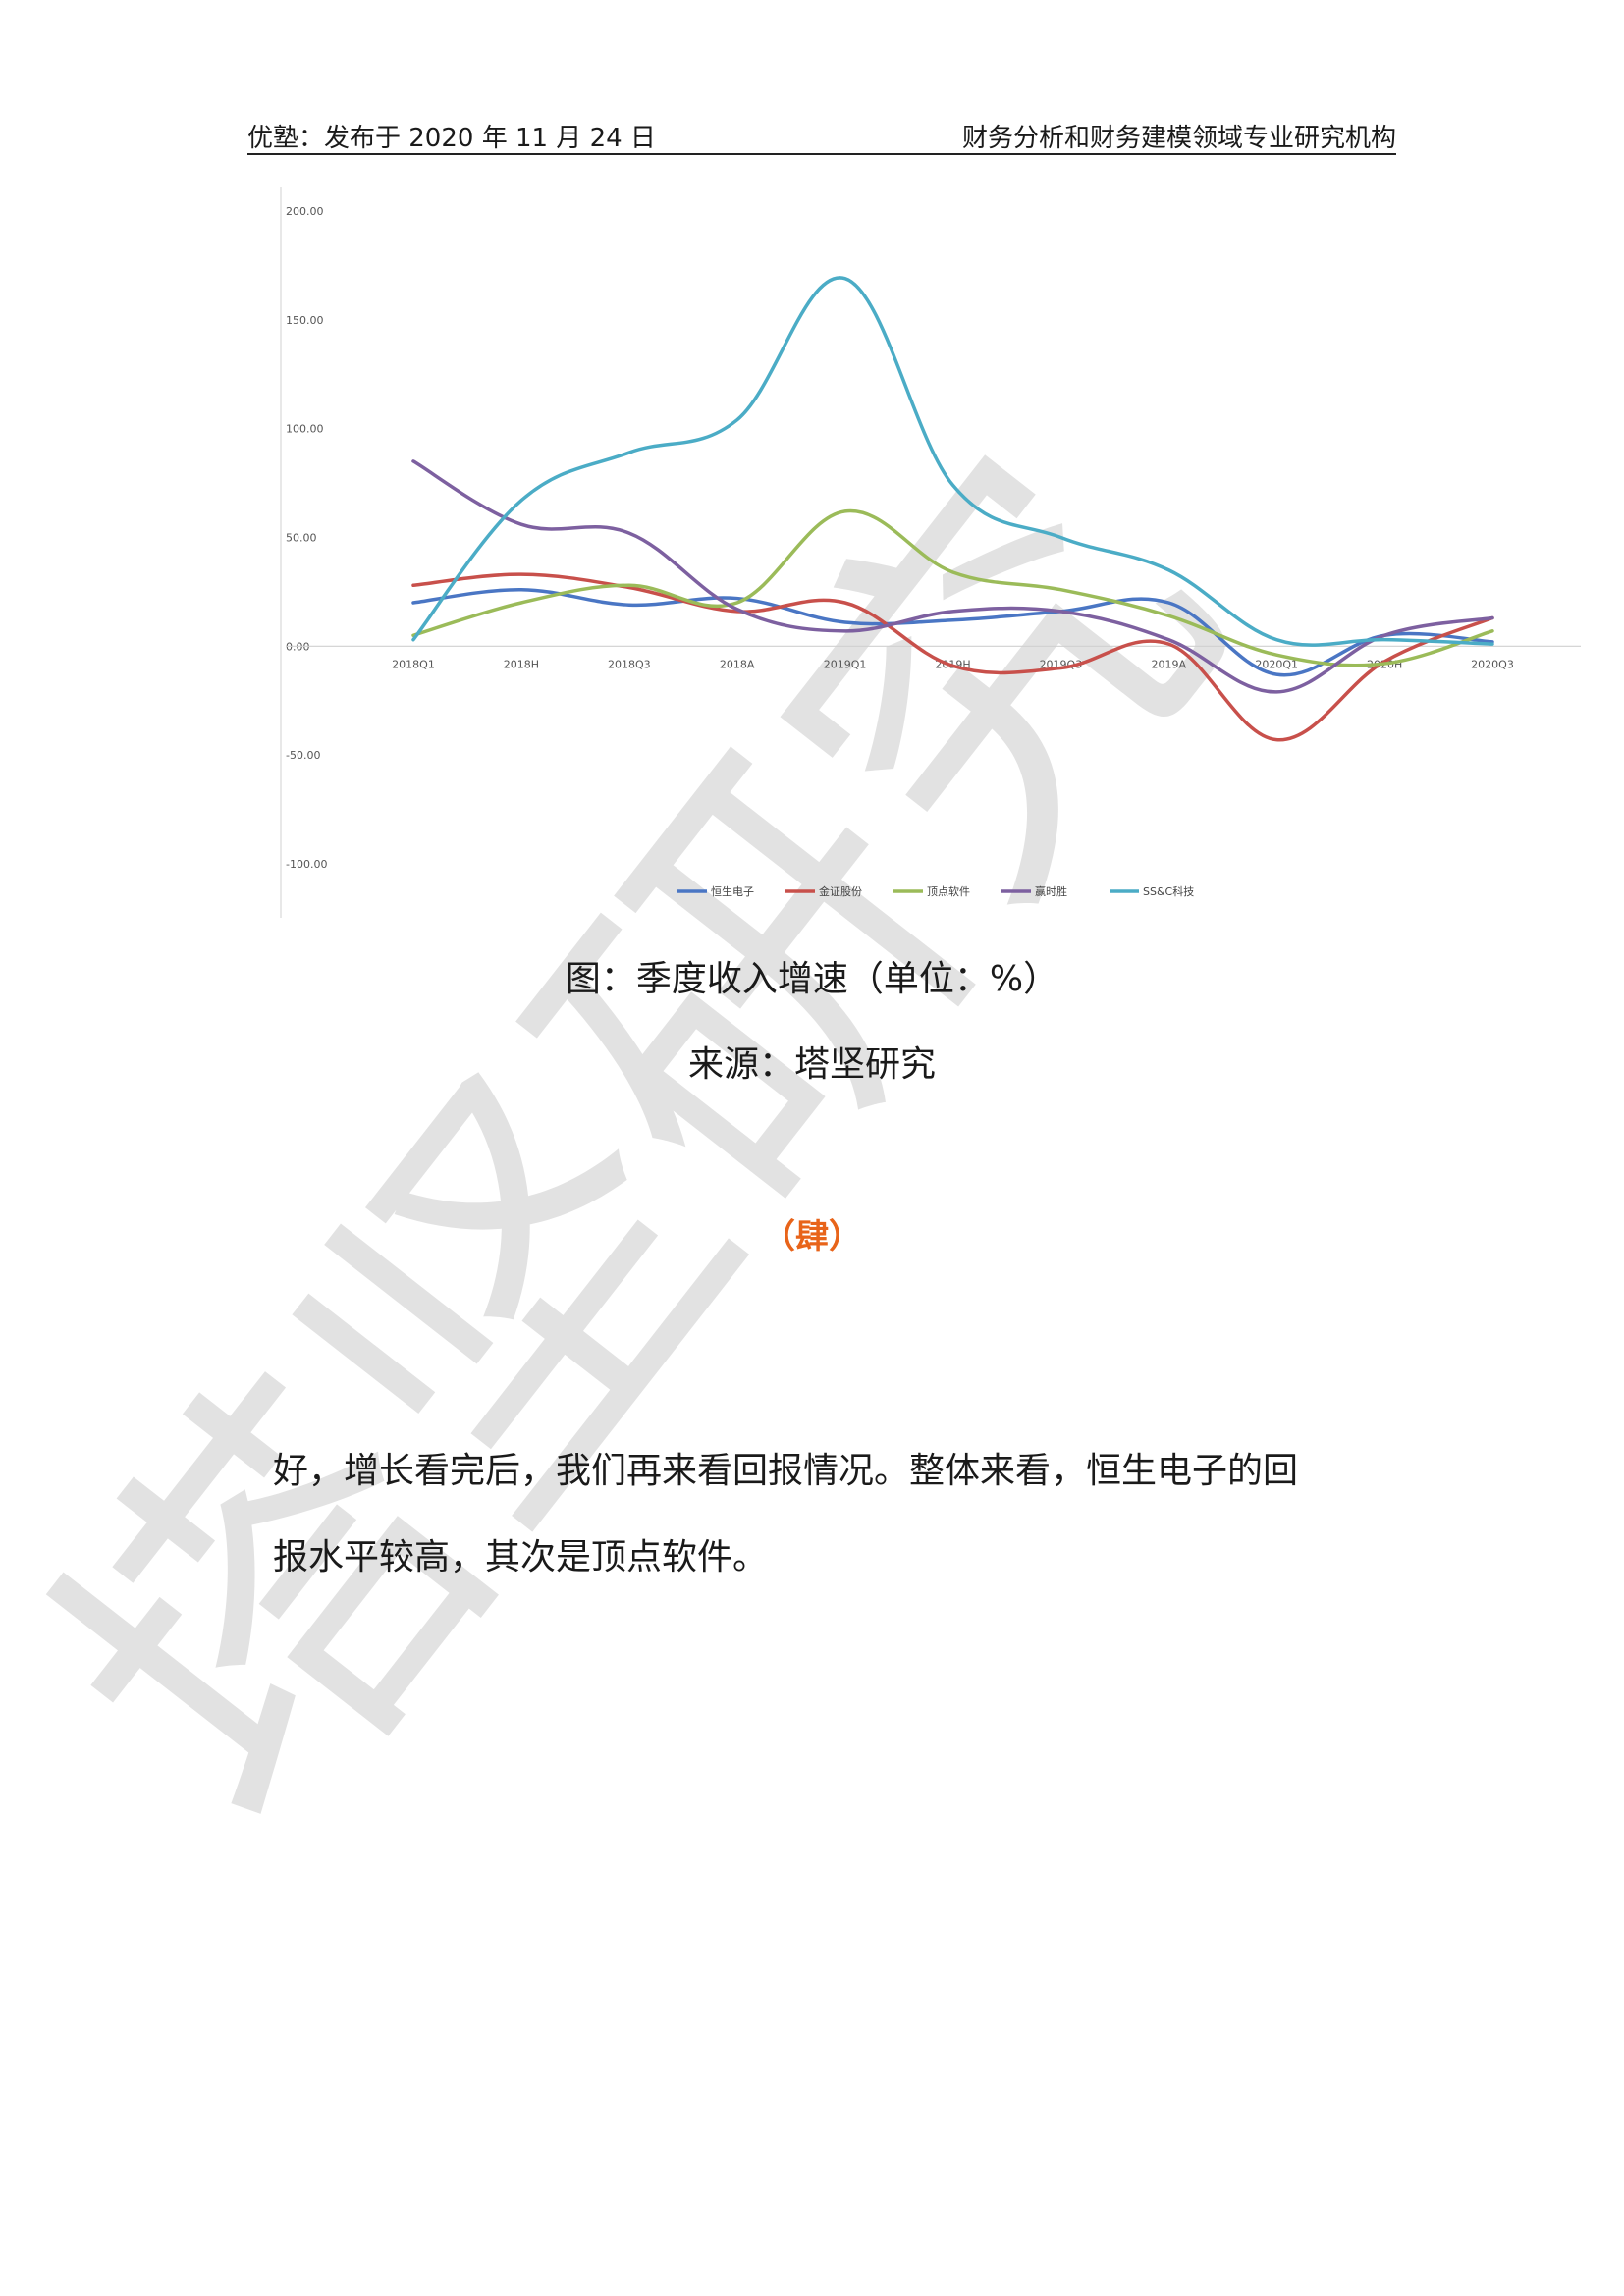  Describe the element at coordinates (413, 664) in the screenshot. I see `x-tick-label: 2018Q1` at that location.